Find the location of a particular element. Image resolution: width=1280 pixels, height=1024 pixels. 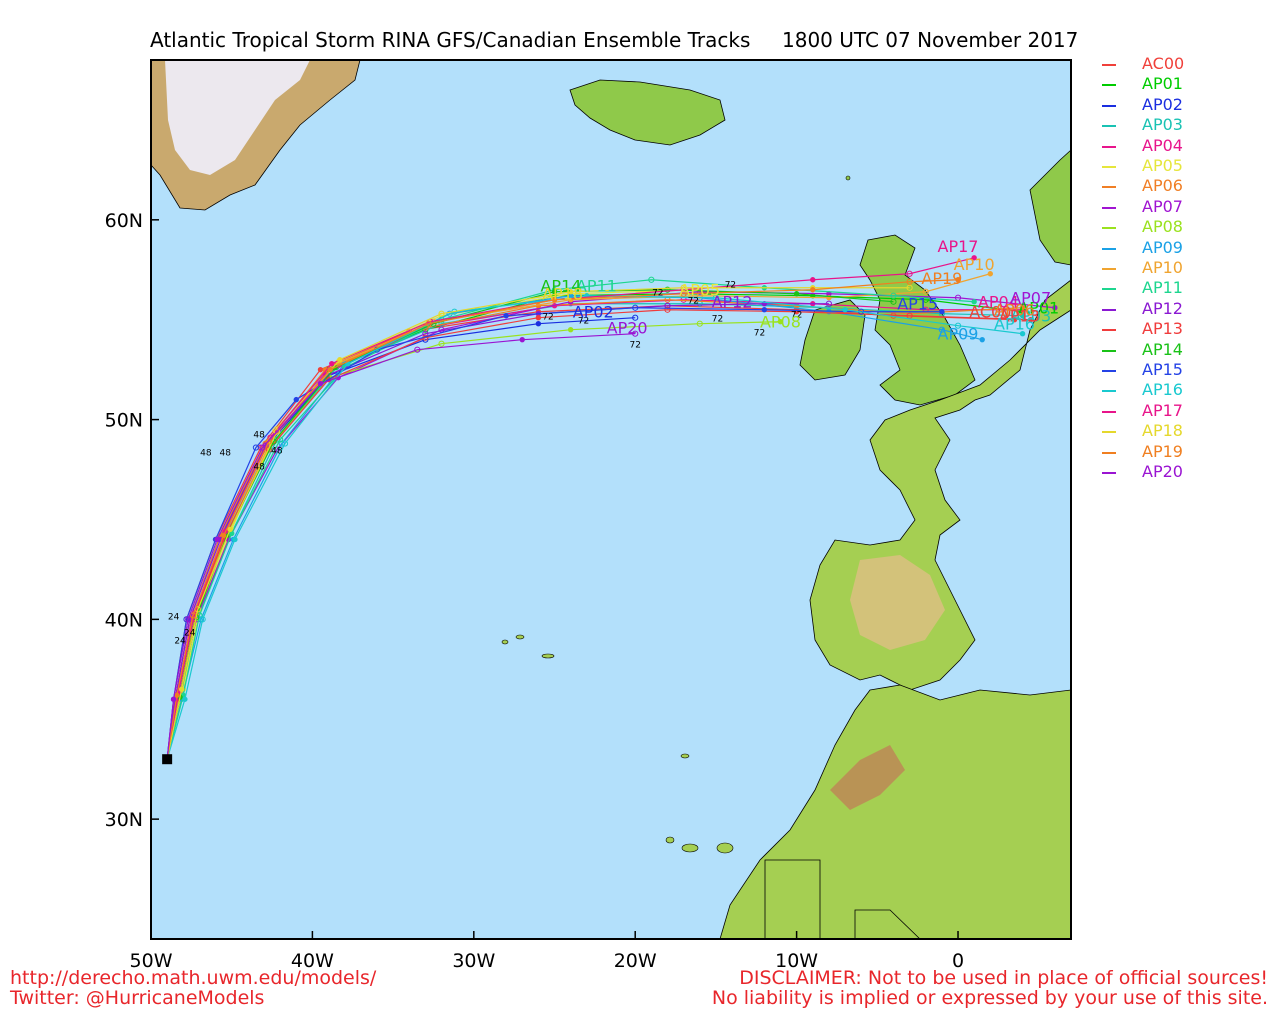

track-end-label: AP07 is located at coordinates (1030, 298).